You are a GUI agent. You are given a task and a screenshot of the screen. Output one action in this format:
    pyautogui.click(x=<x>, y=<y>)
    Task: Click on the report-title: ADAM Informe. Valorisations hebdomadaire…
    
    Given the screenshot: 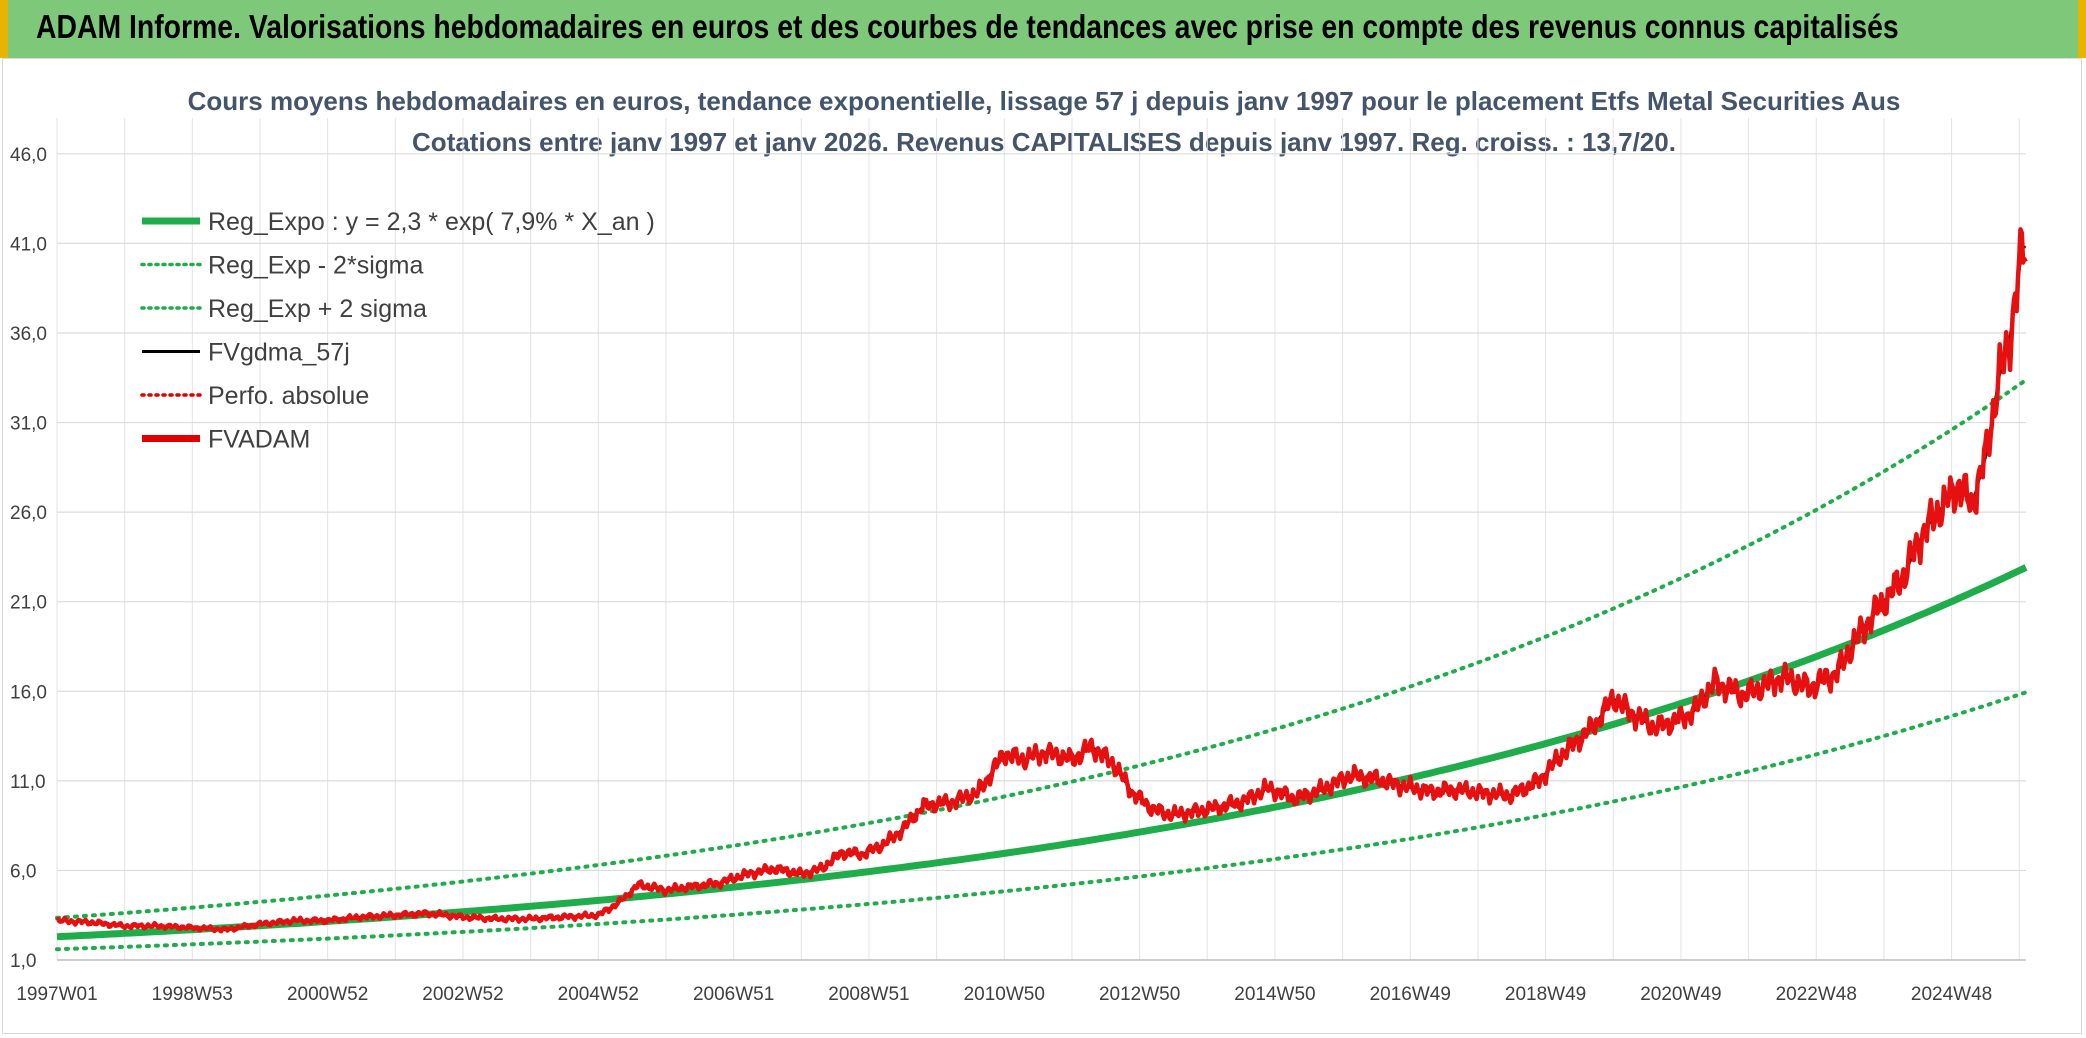 What is the action you would take?
    pyautogui.click(x=967, y=26)
    